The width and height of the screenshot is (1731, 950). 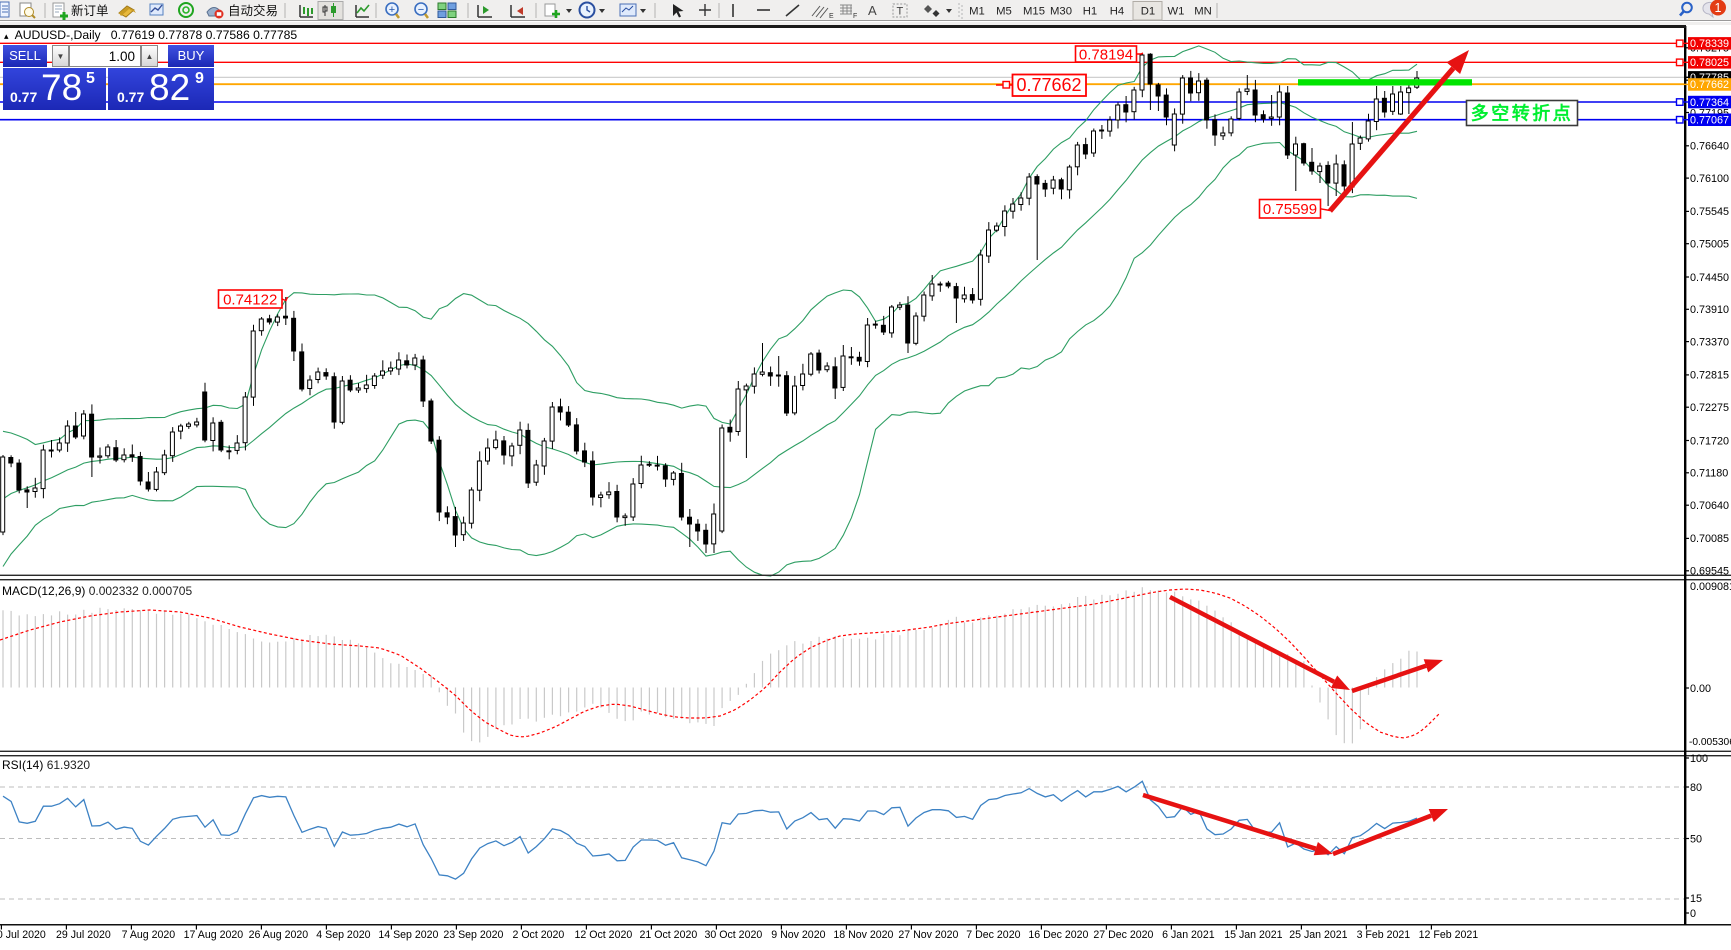 What do you see at coordinates (1290, 209) in the screenshot?
I see `svg-text: 0.75599` at bounding box center [1290, 209].